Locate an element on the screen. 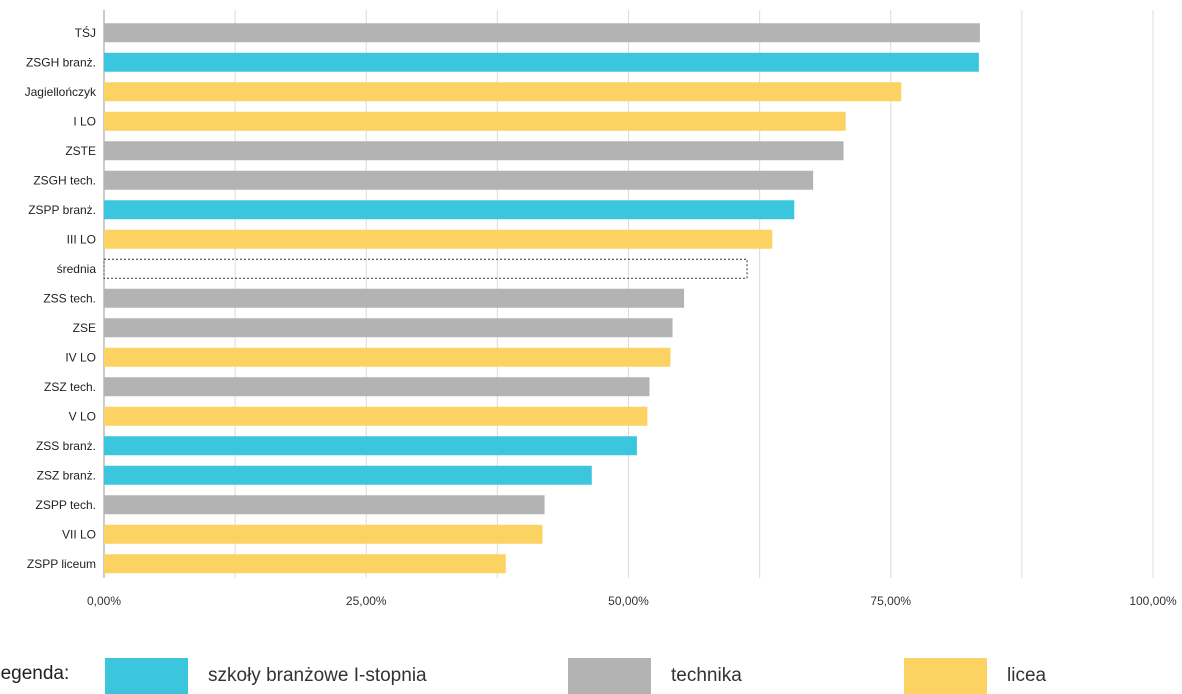 This screenshot has width=1182, height=694. legend-swatch-branzowe is located at coordinates (146, 676).